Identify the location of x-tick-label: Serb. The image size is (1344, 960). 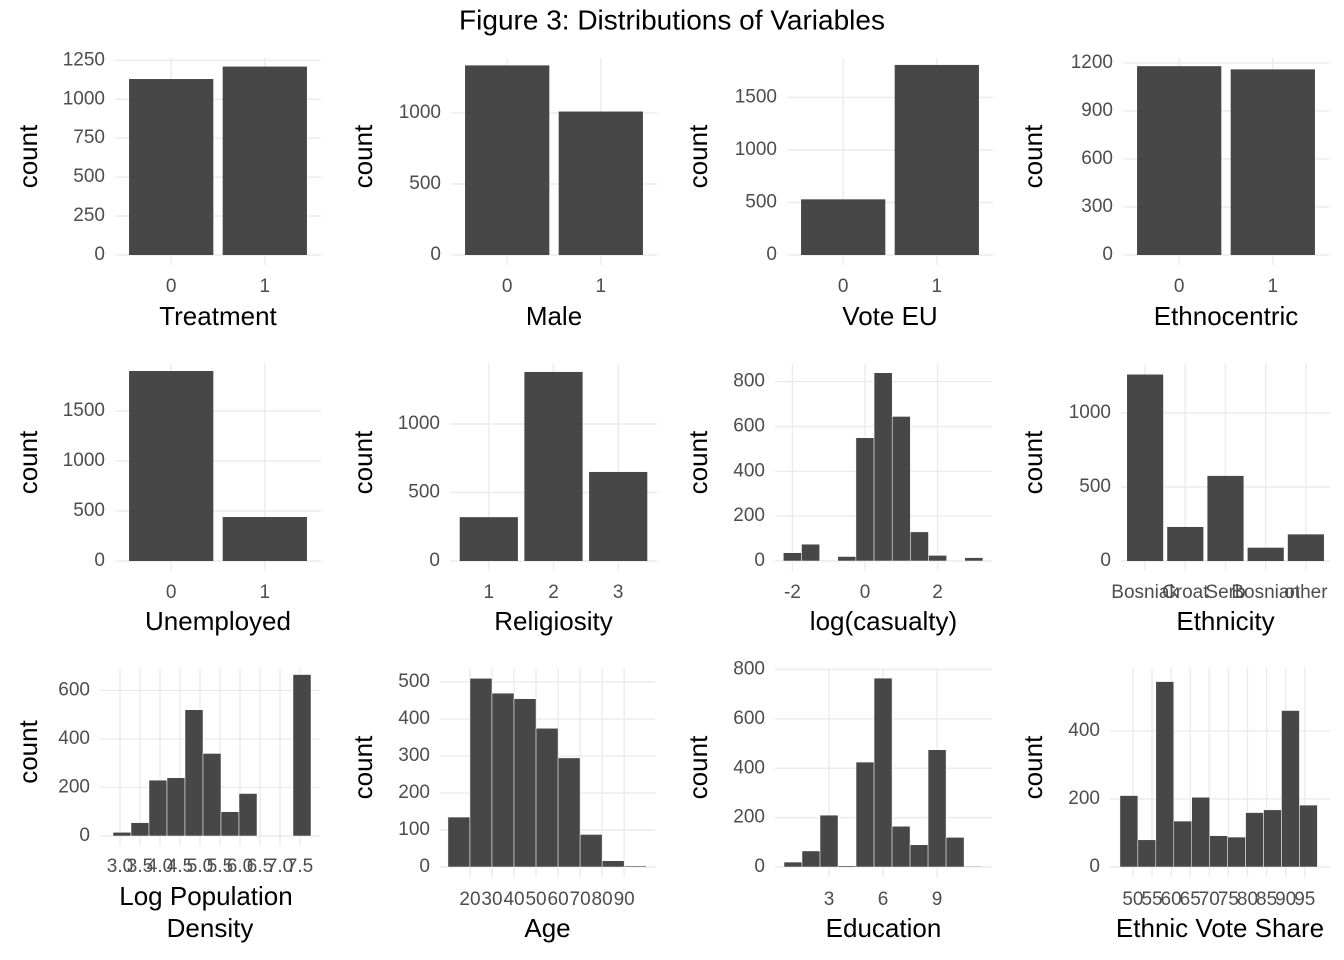
(1225, 592).